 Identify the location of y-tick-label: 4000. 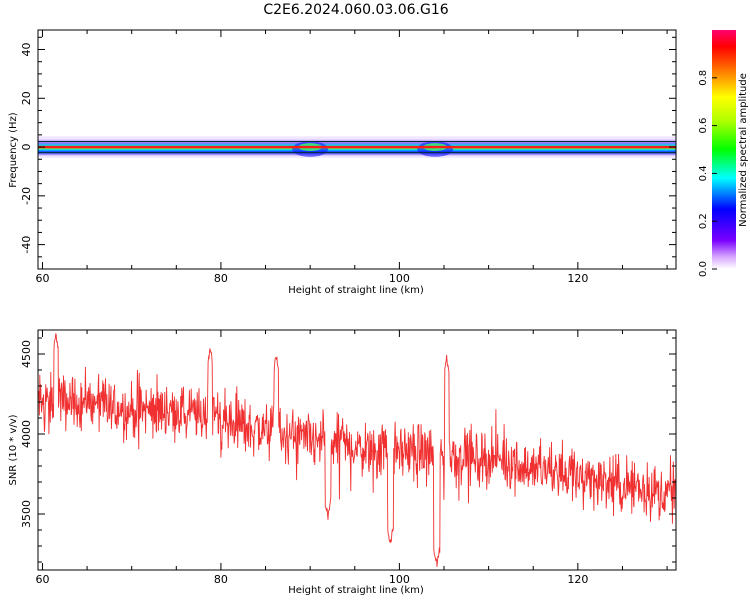
(26, 434).